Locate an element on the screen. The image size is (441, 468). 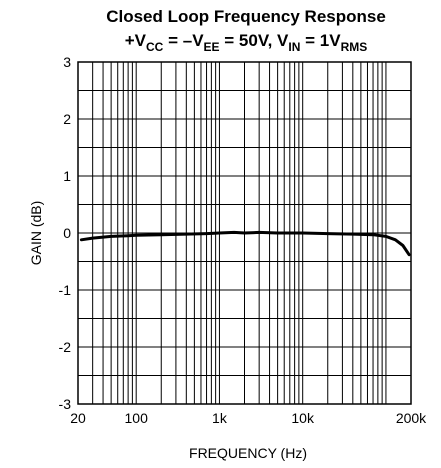
title-part: IN is located at coordinates (294, 47).